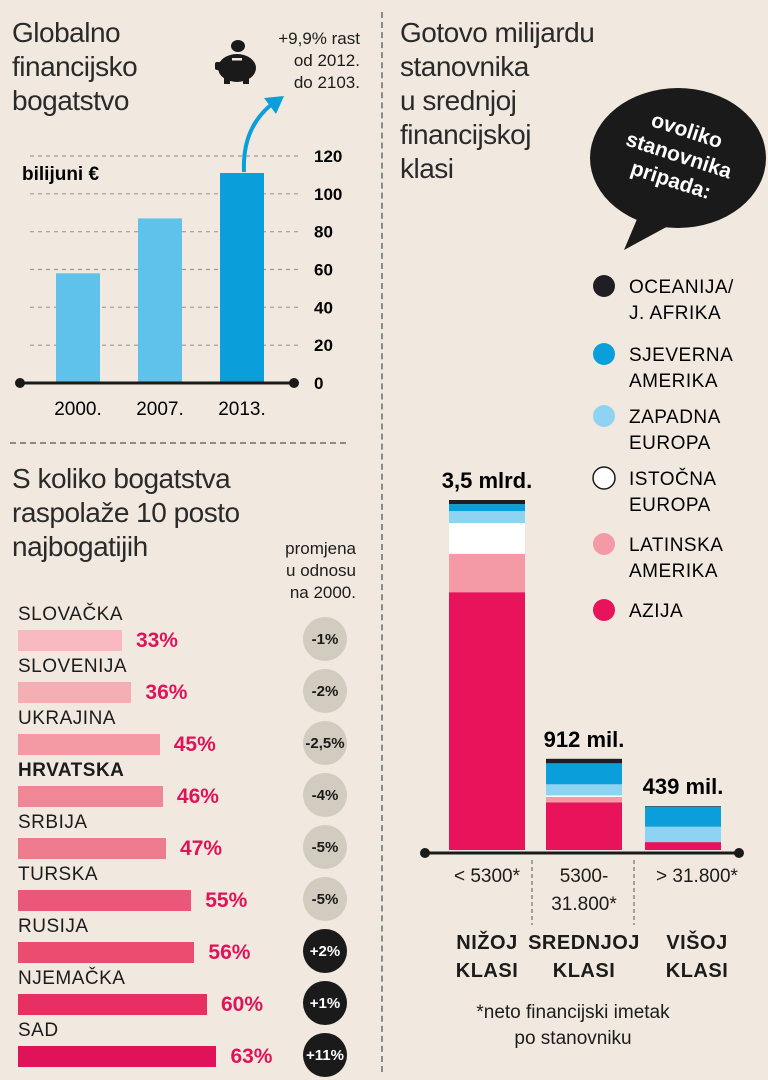 This screenshot has width=768, height=1080. What do you see at coordinates (425, 853) in the screenshot?
I see `mc-x-axis-left-dot` at bounding box center [425, 853].